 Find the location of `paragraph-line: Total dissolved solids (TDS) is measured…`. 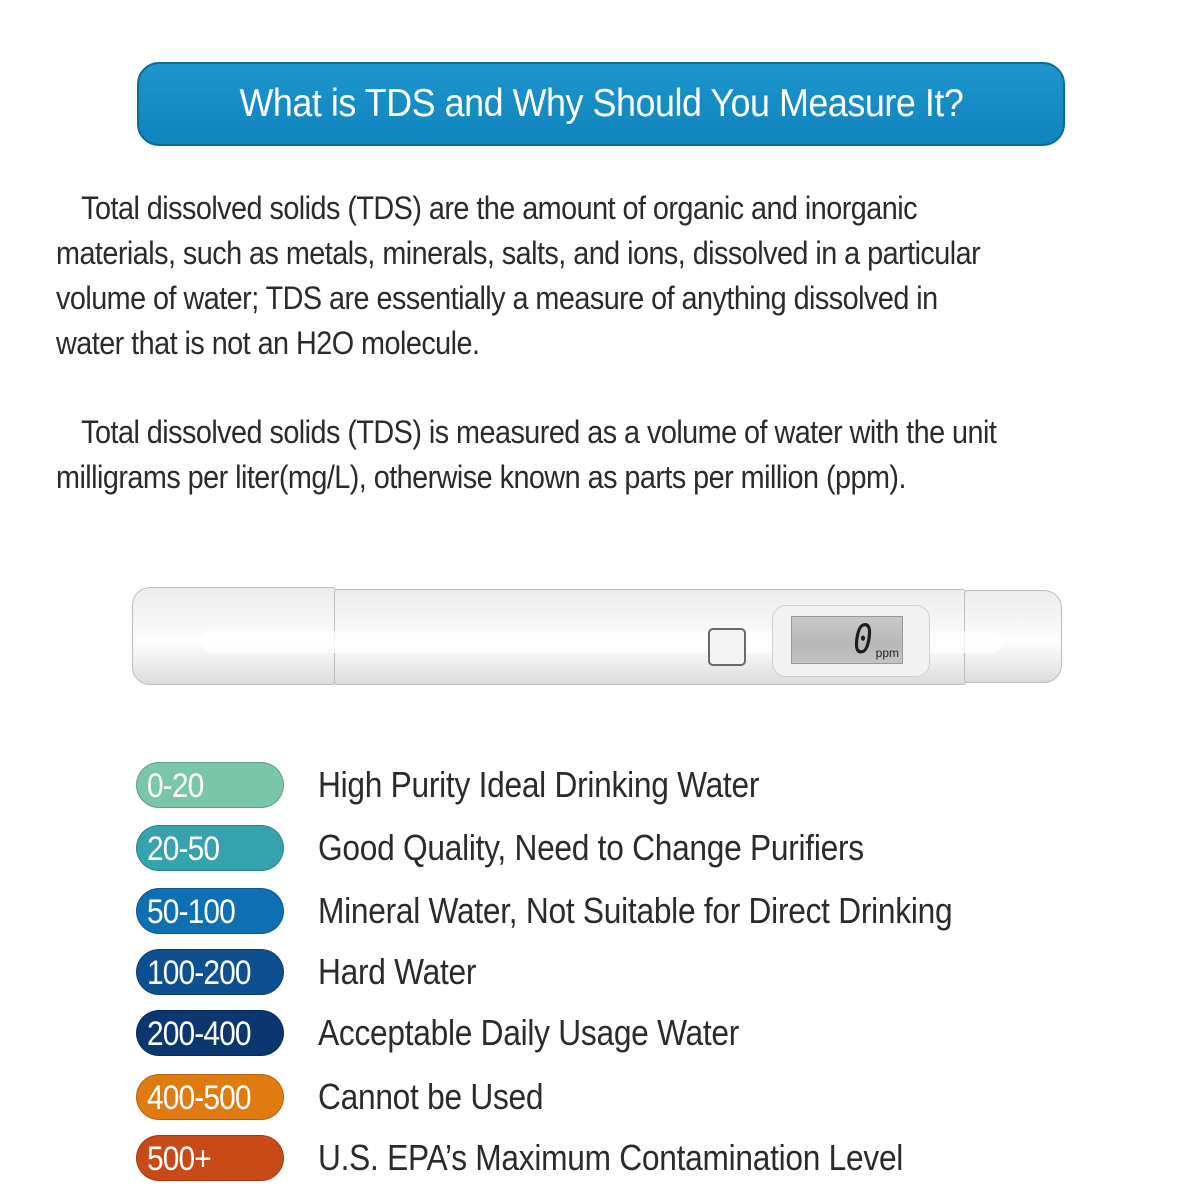

paragraph-line: Total dissolved solids (TDS) is measured… is located at coordinates (539, 432).